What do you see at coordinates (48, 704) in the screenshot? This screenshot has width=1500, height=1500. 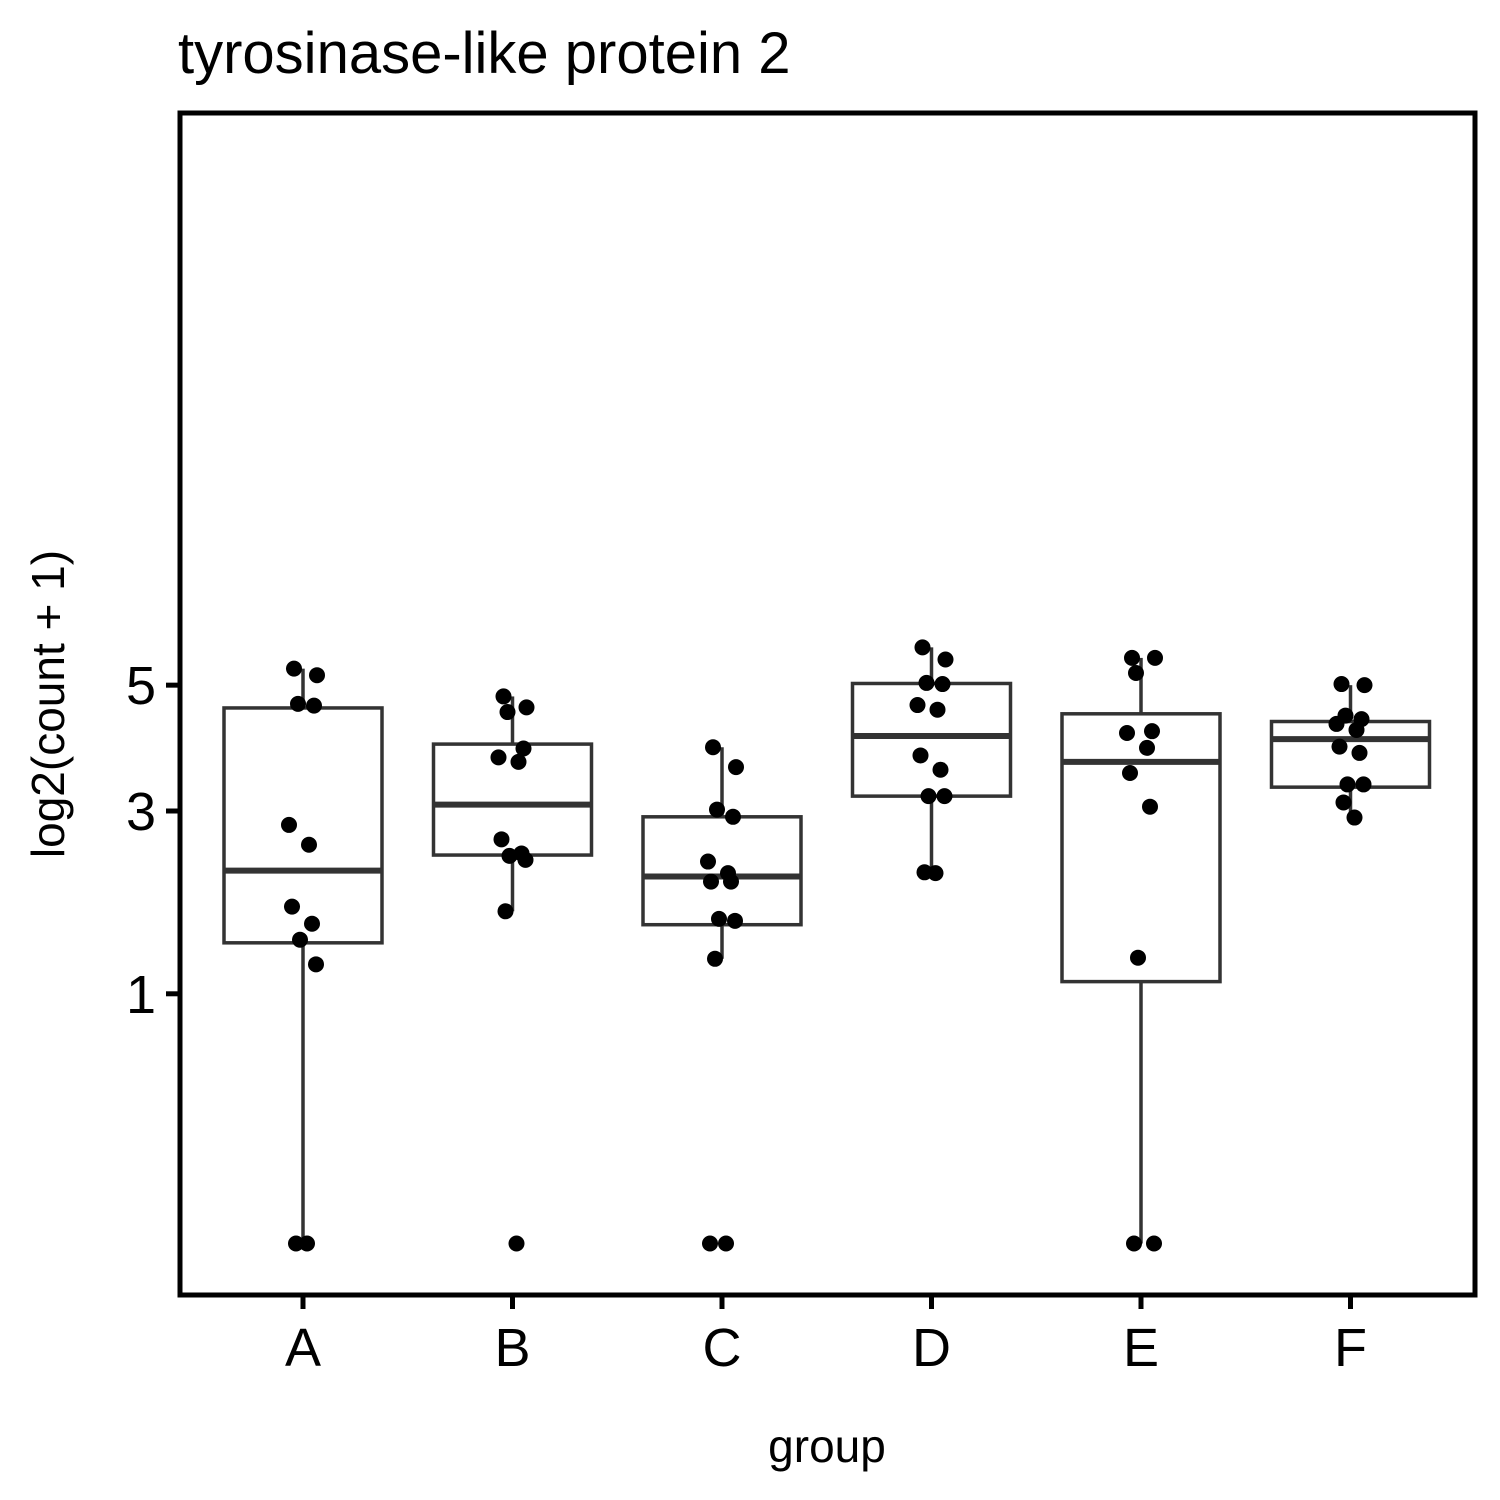 I see `y-axis-title: log2(count + 1)` at bounding box center [48, 704].